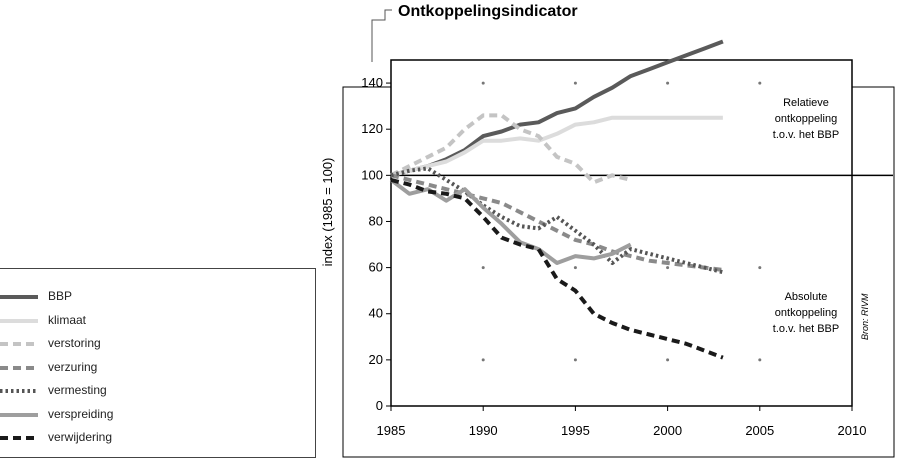 The height and width of the screenshot is (460, 897). I want to click on legend-item-BBP: BBP, so click(150, 297).